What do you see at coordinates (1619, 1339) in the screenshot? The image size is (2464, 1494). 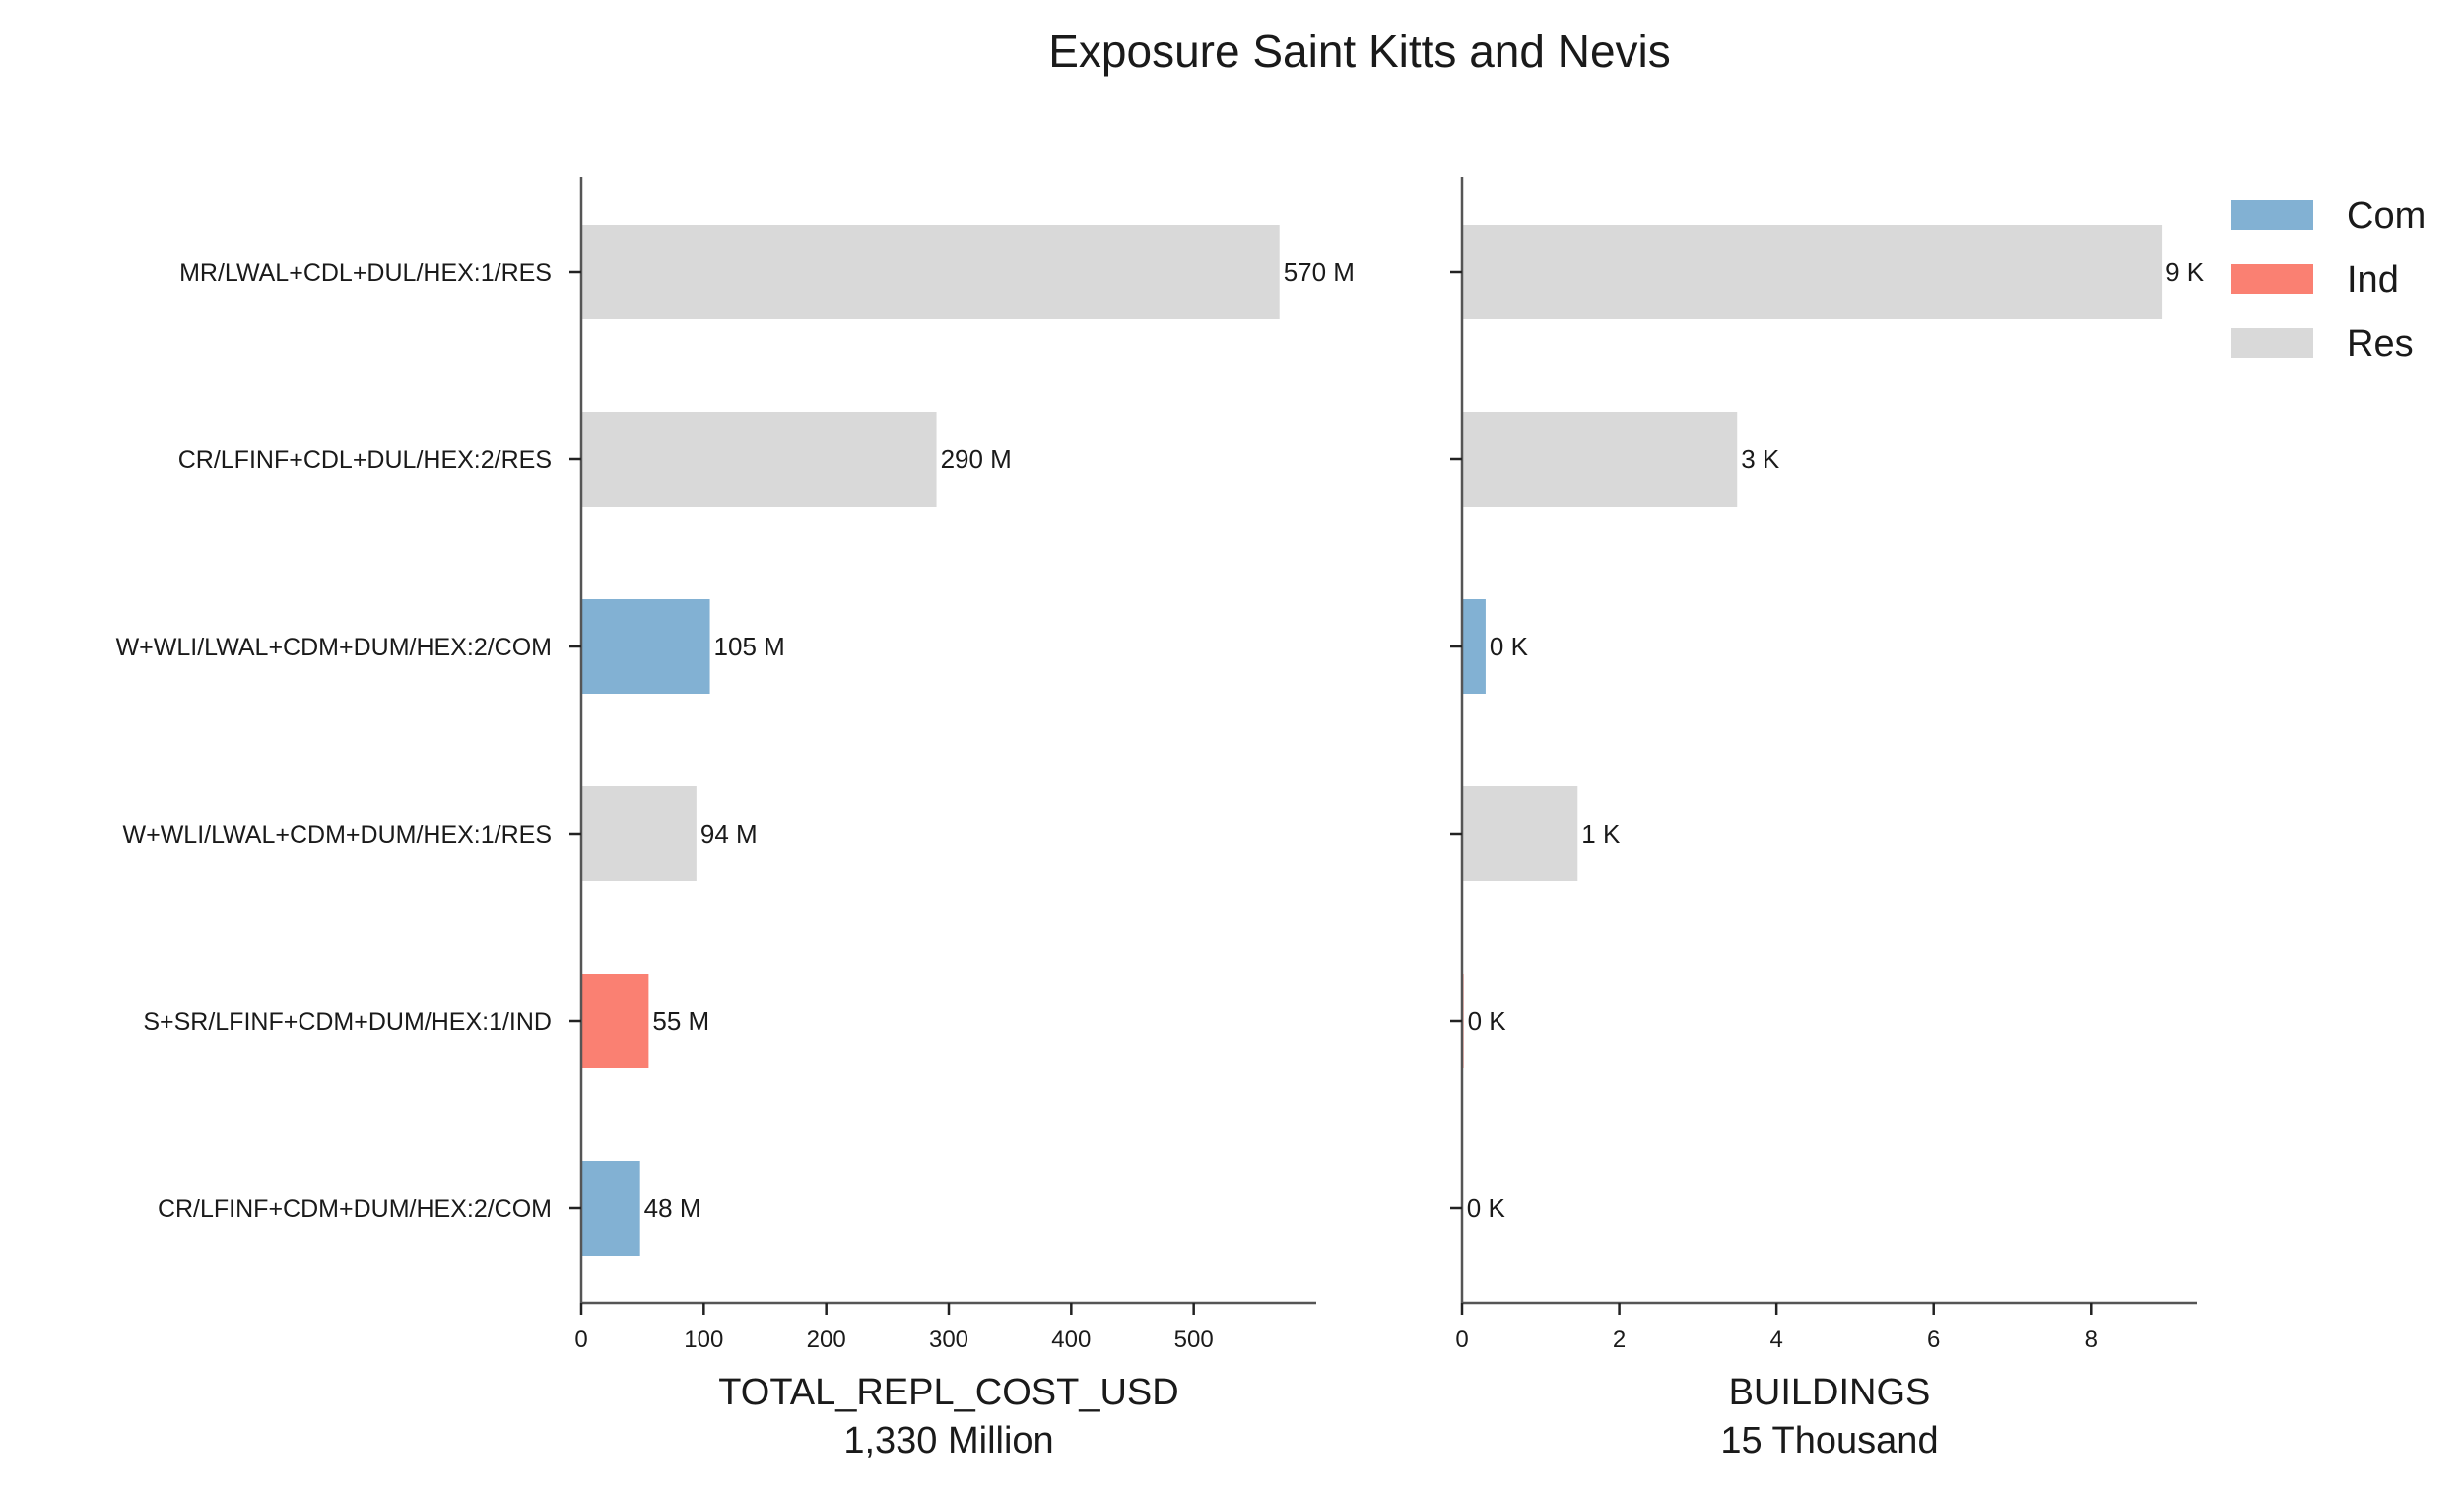 I see `x-tick-label: 2` at bounding box center [1619, 1339].